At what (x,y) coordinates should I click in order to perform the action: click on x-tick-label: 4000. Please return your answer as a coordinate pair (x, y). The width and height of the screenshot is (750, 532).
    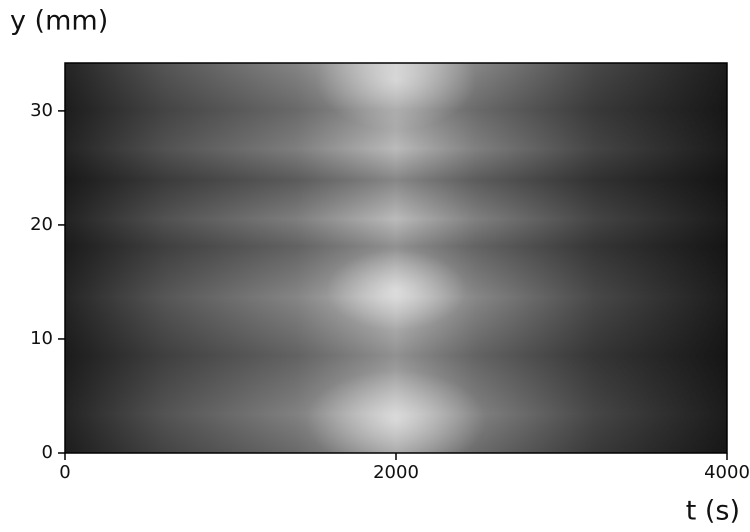
    Looking at the image, I should click on (727, 472).